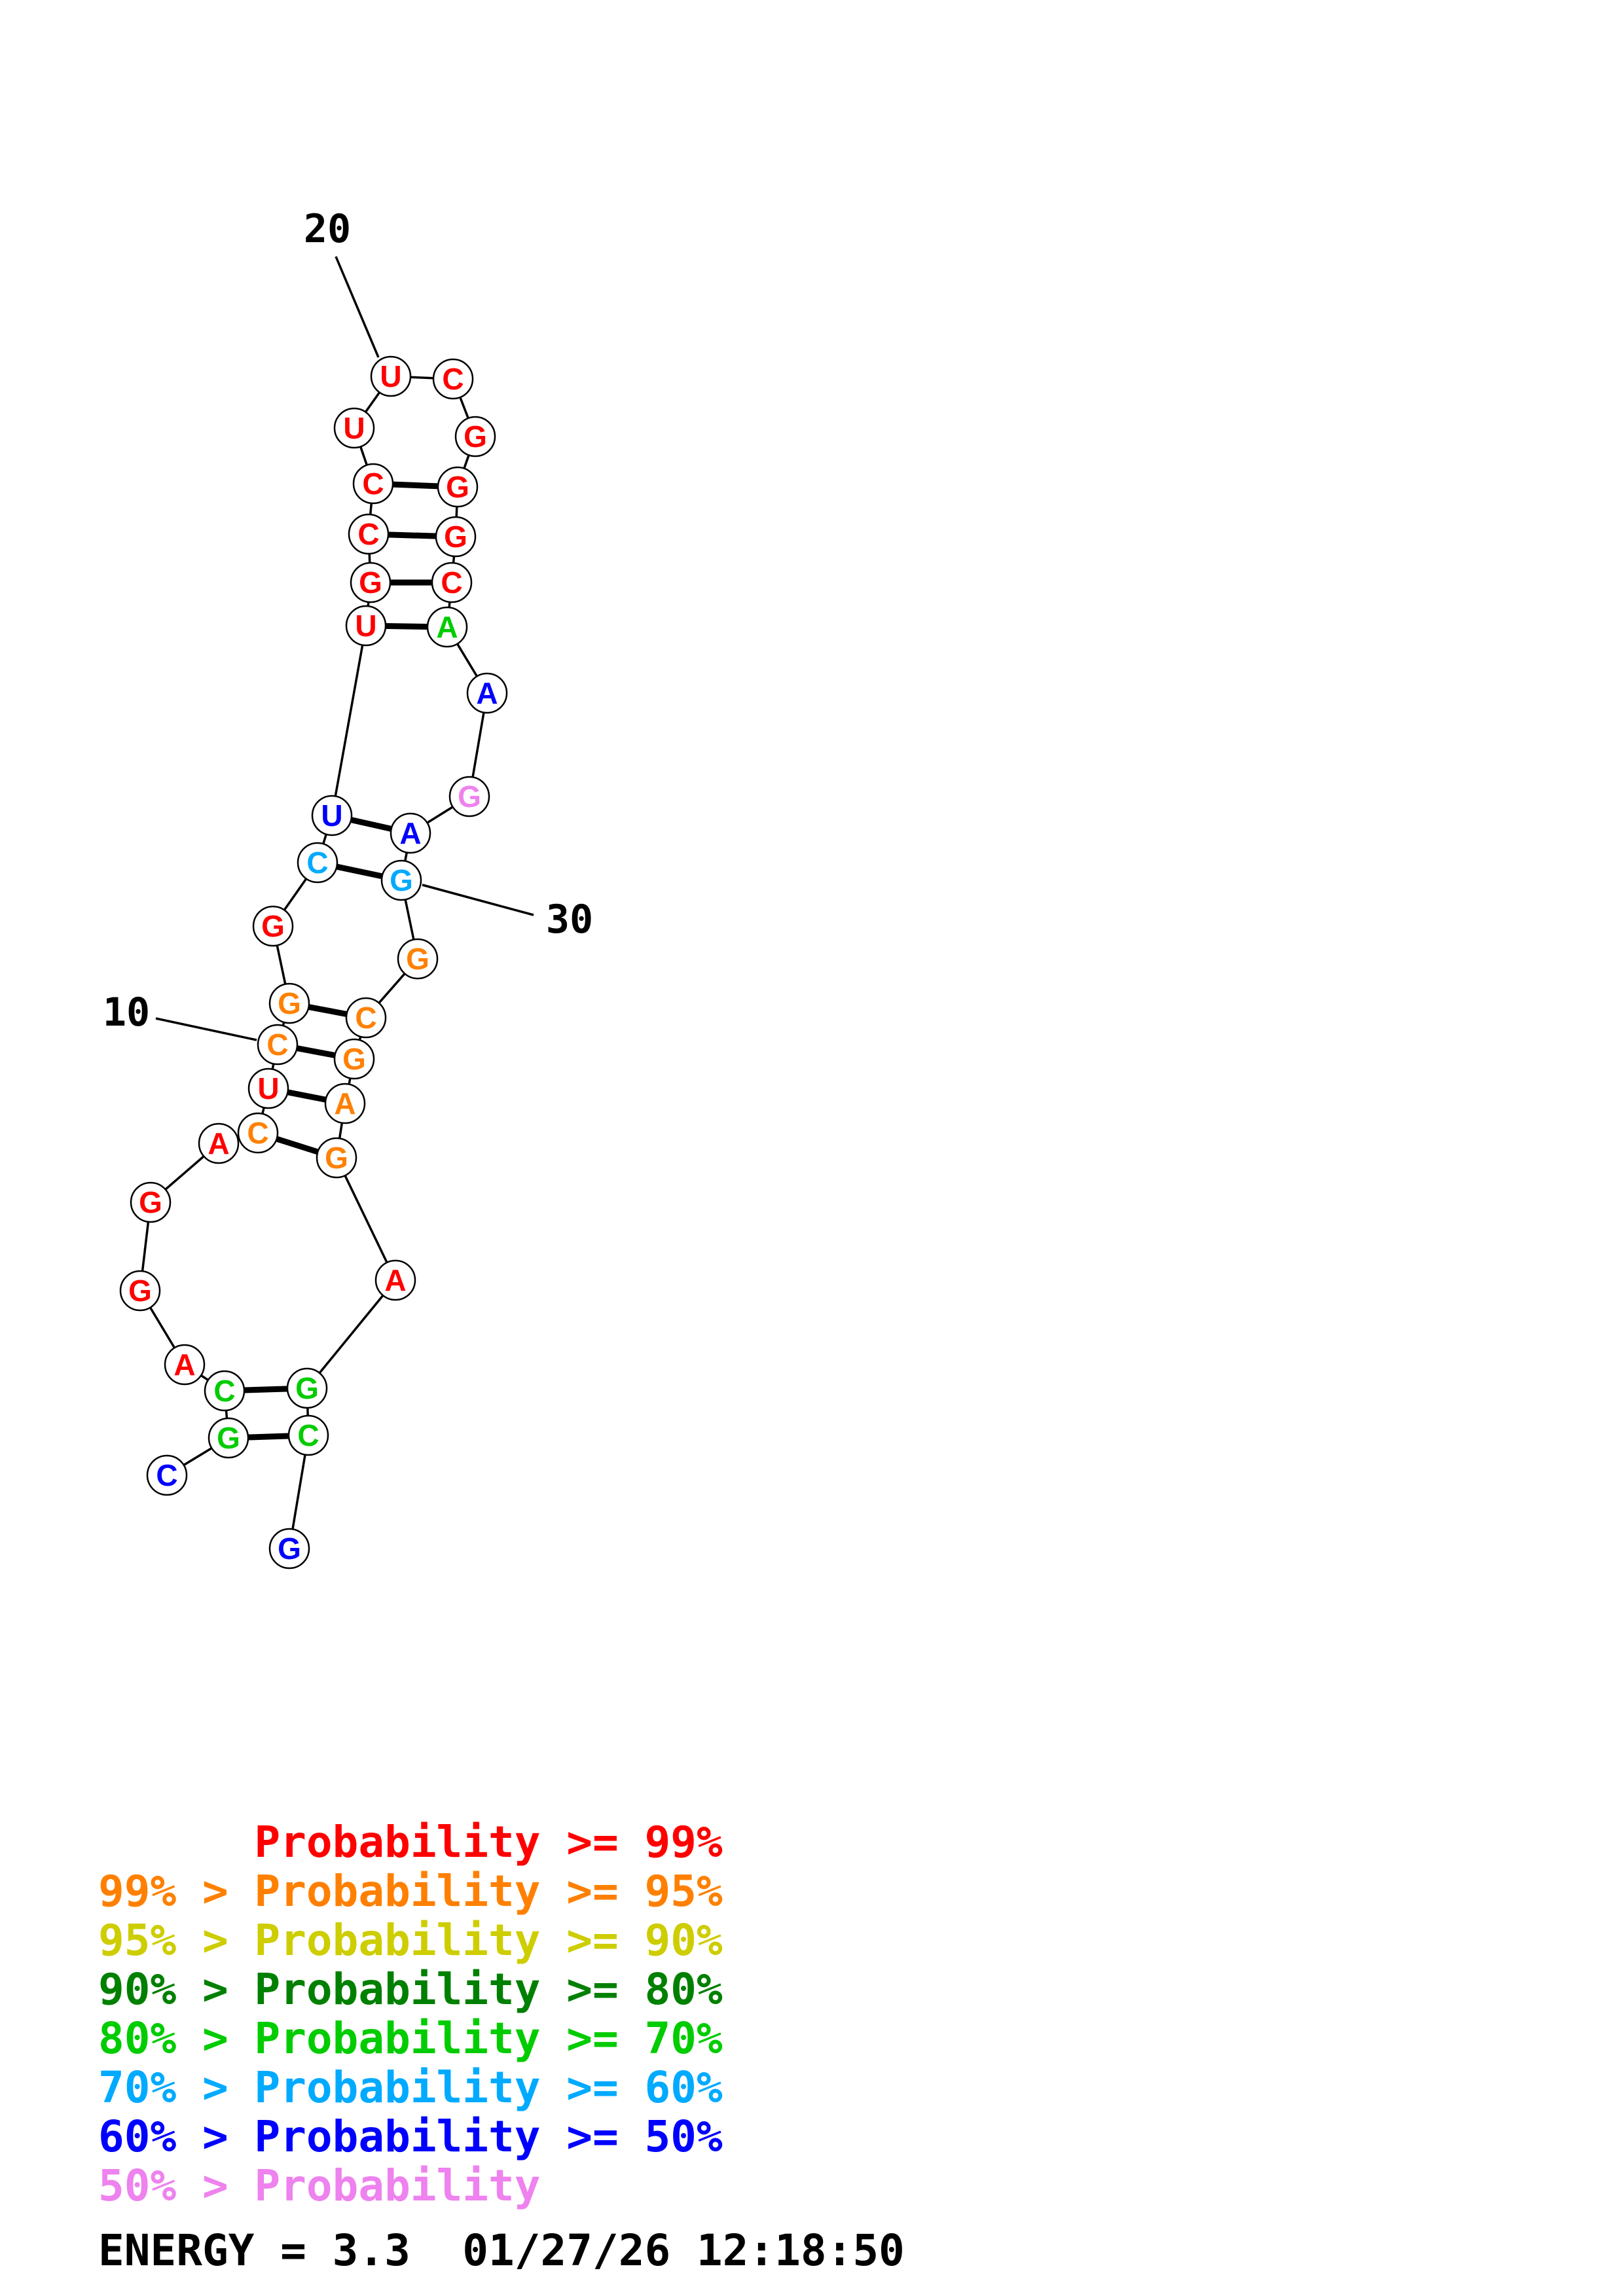 This screenshot has height=2296, width=1623. I want to click on nucleotide-A27: A, so click(487, 693).